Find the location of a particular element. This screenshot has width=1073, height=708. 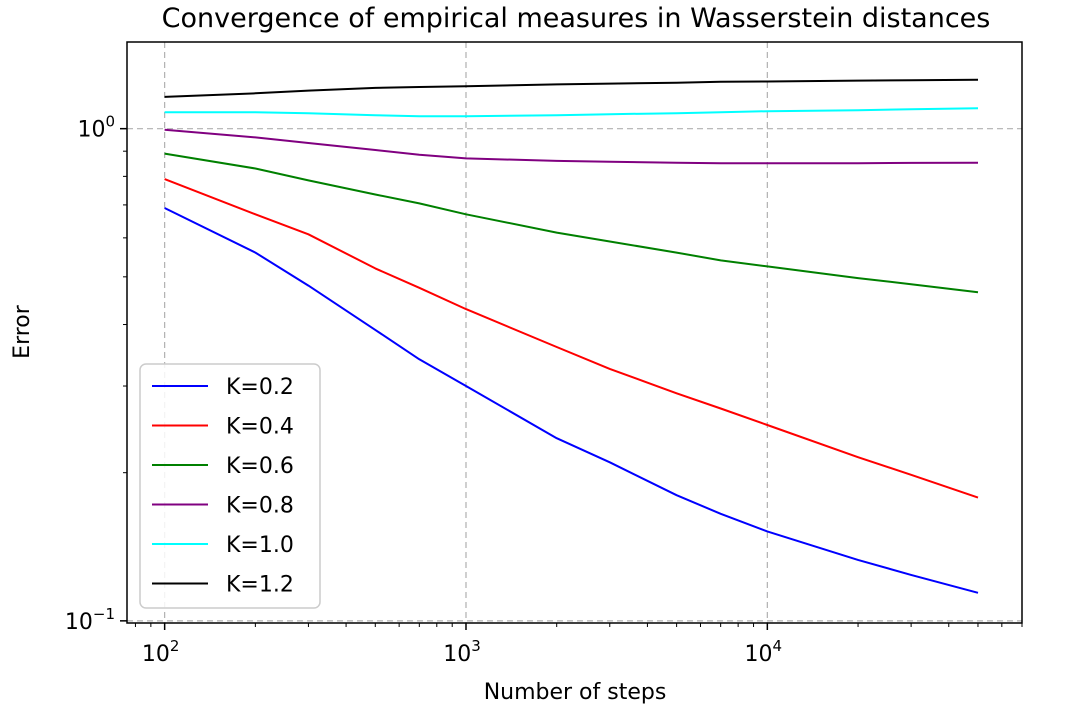

x-tick-label: 10³ is located at coordinates (462, 652).